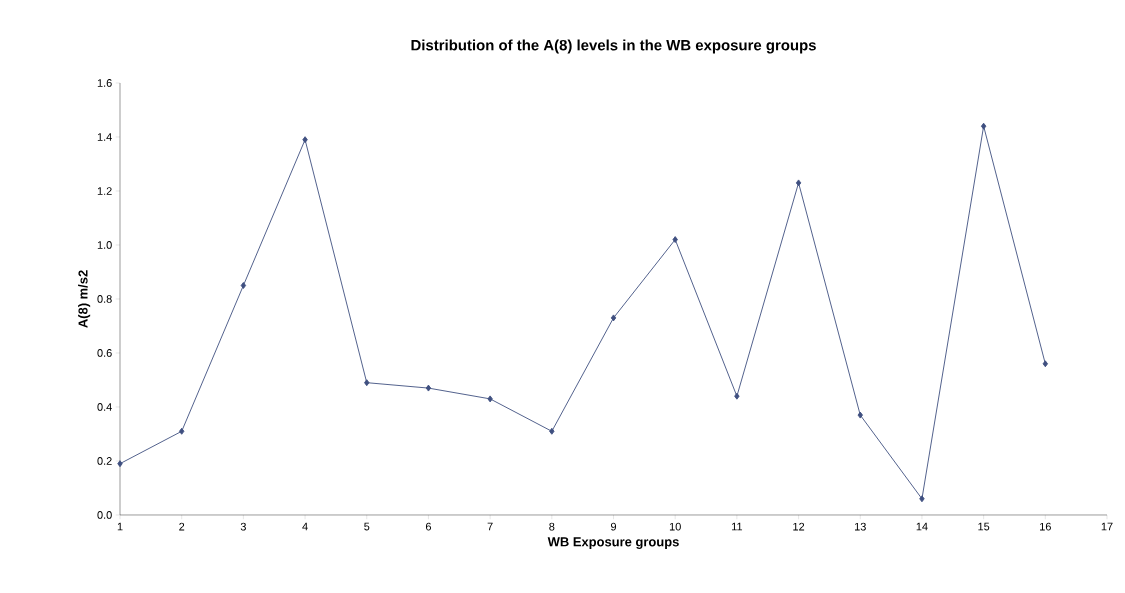 This screenshot has width=1125, height=593. Describe the element at coordinates (675, 526) in the screenshot. I see `x-tick-label: 10` at that location.